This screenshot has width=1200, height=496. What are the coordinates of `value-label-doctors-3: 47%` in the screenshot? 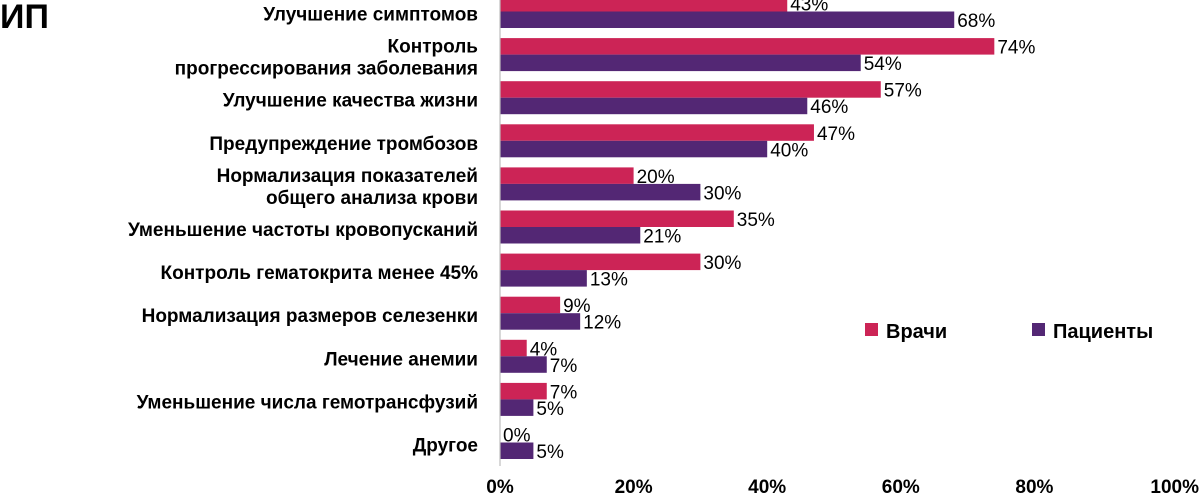 It's located at (836, 134).